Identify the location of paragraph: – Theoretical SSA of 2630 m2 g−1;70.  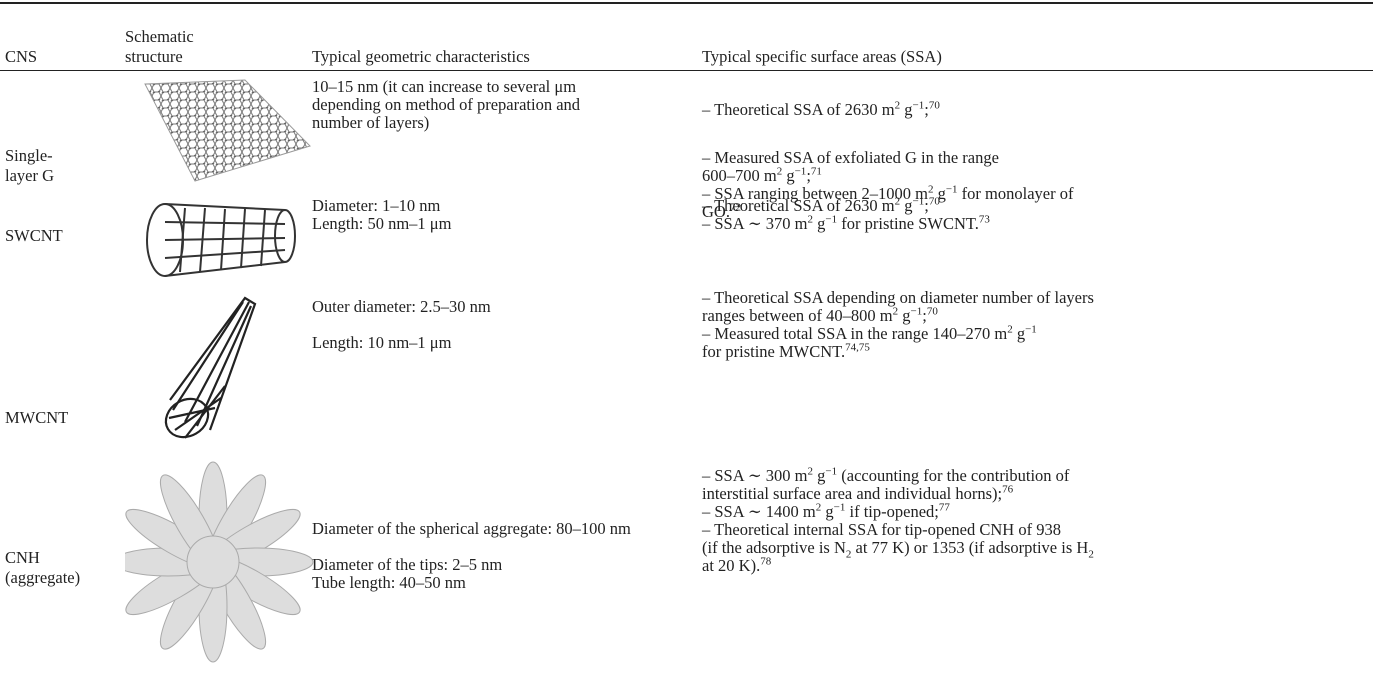
(887, 109).